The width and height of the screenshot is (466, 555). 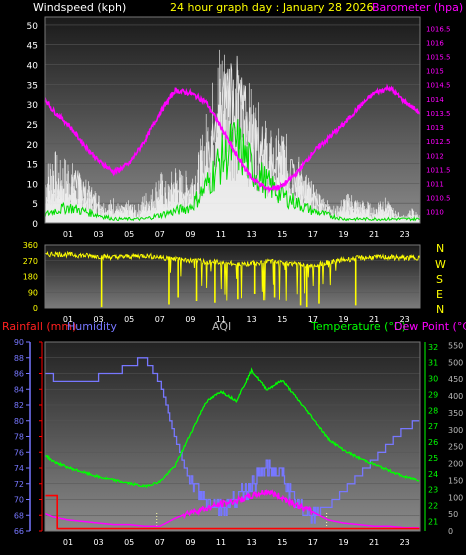 I want to click on direction-label-n-bottom: N, so click(x=440, y=309).